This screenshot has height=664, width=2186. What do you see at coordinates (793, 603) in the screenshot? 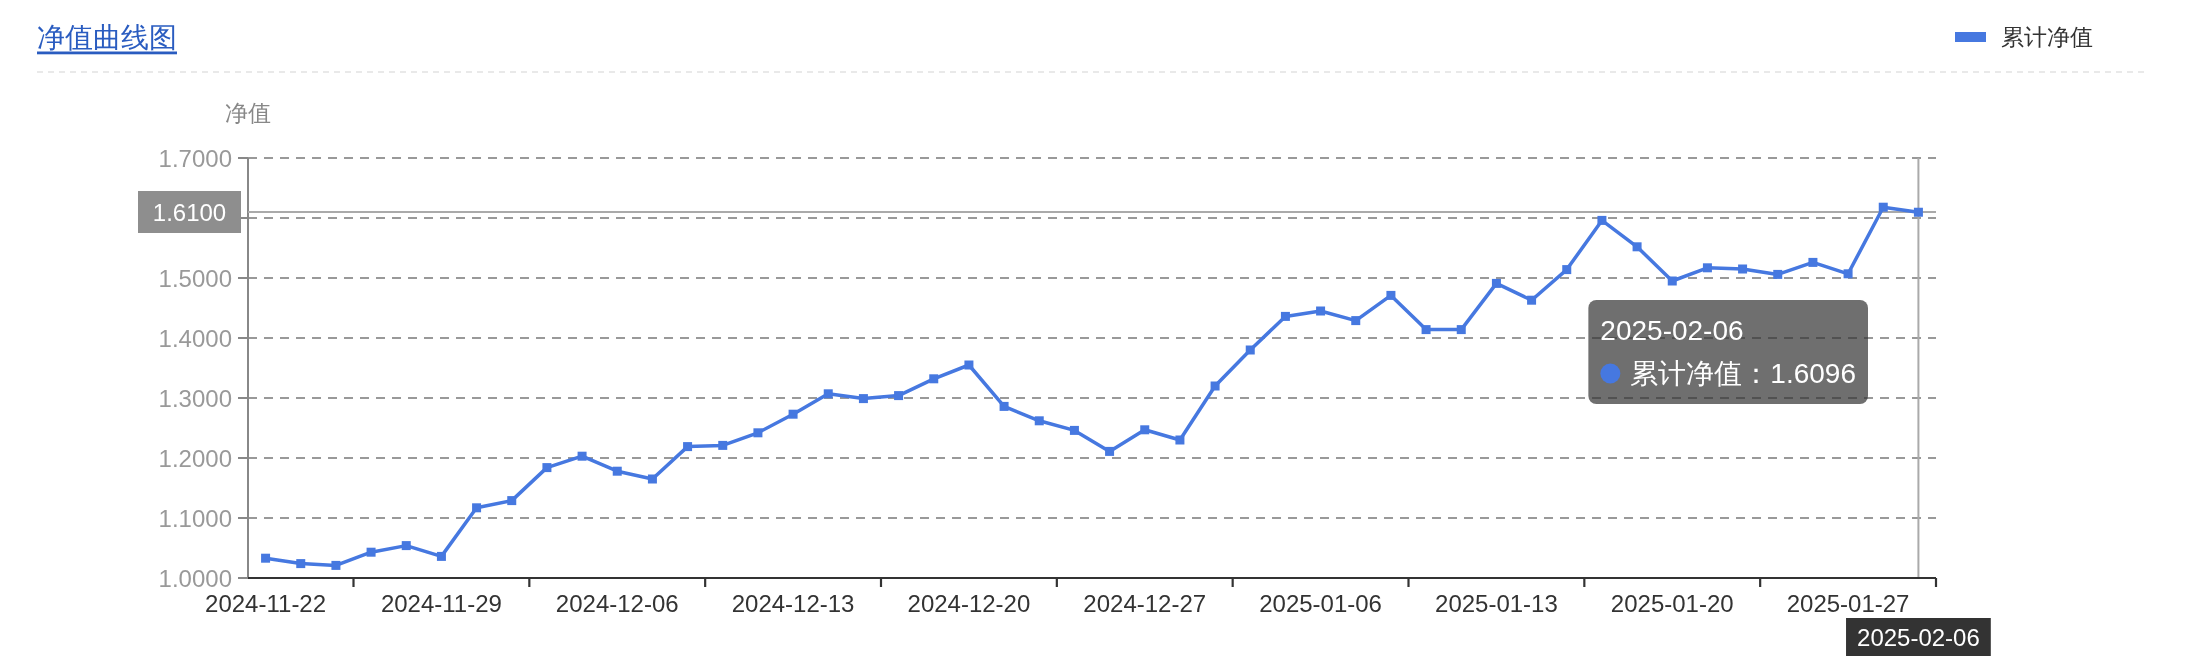
I see `xtick-label: 2024-12-13` at bounding box center [793, 603].